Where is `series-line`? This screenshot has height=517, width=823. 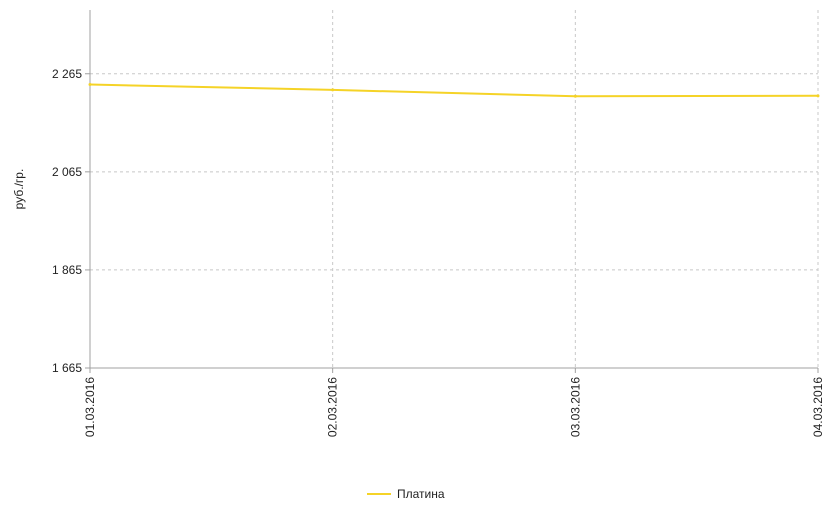 series-line is located at coordinates (454, 90).